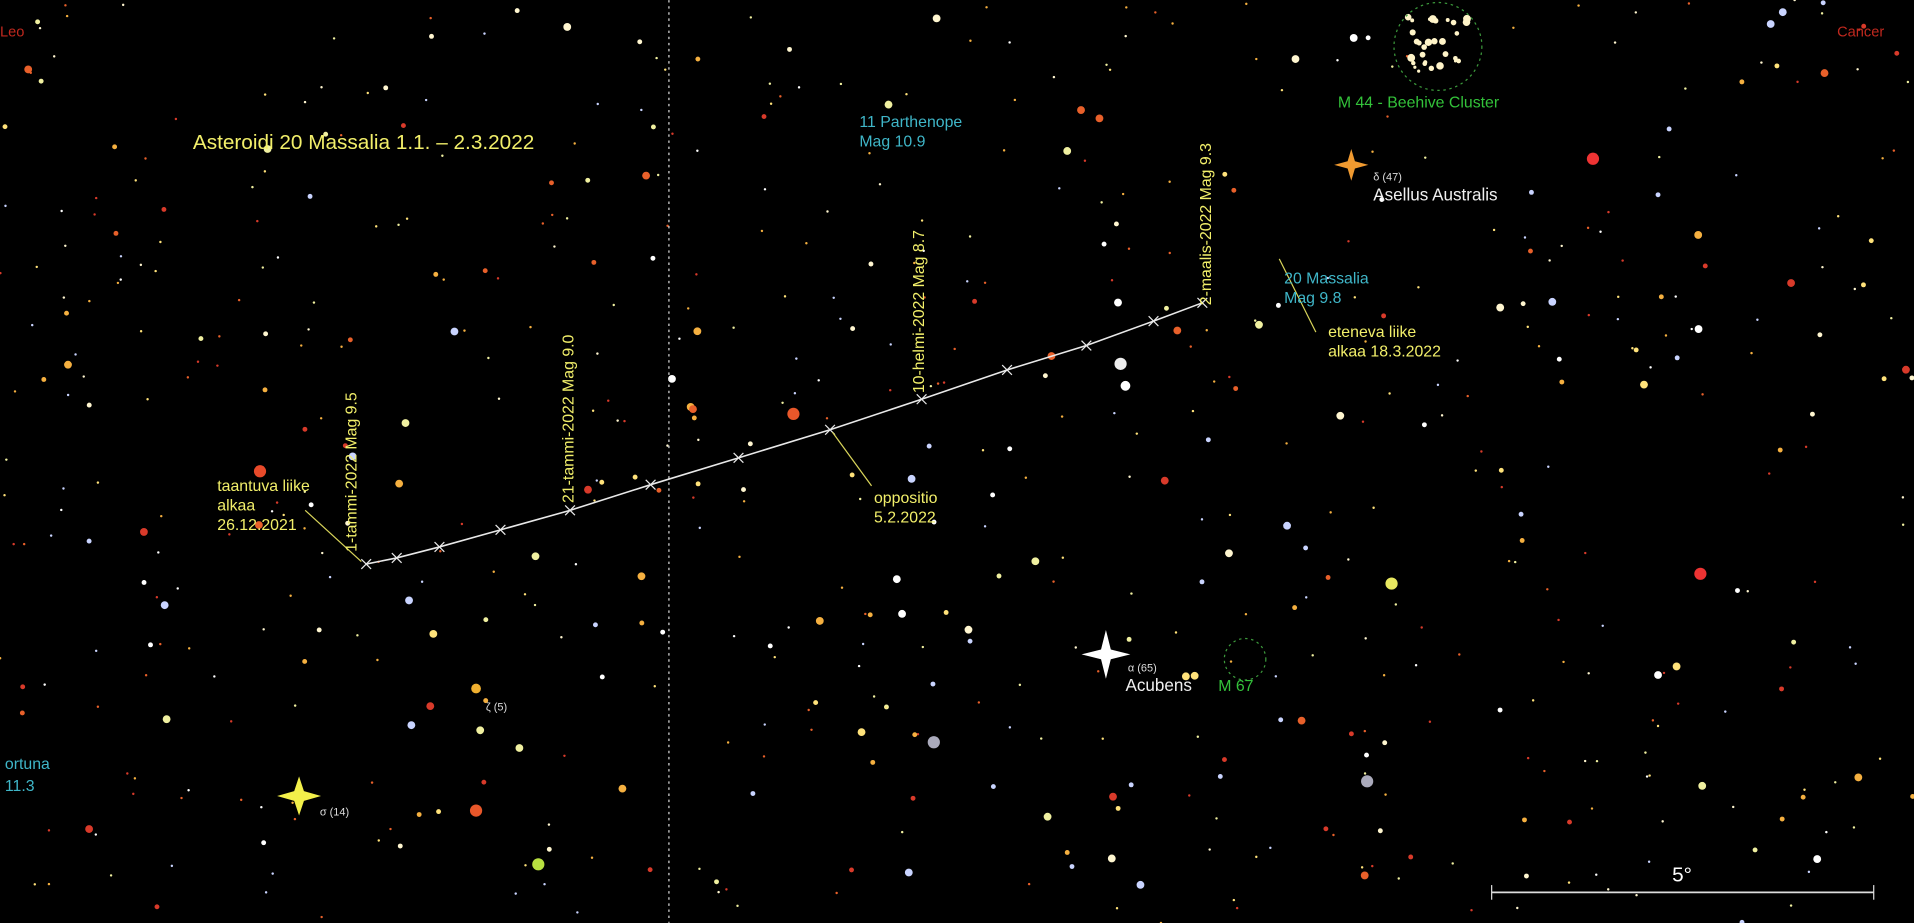 The width and height of the screenshot is (1914, 923). What do you see at coordinates (1158, 685) in the screenshot?
I see `star-name: Acubens` at bounding box center [1158, 685].